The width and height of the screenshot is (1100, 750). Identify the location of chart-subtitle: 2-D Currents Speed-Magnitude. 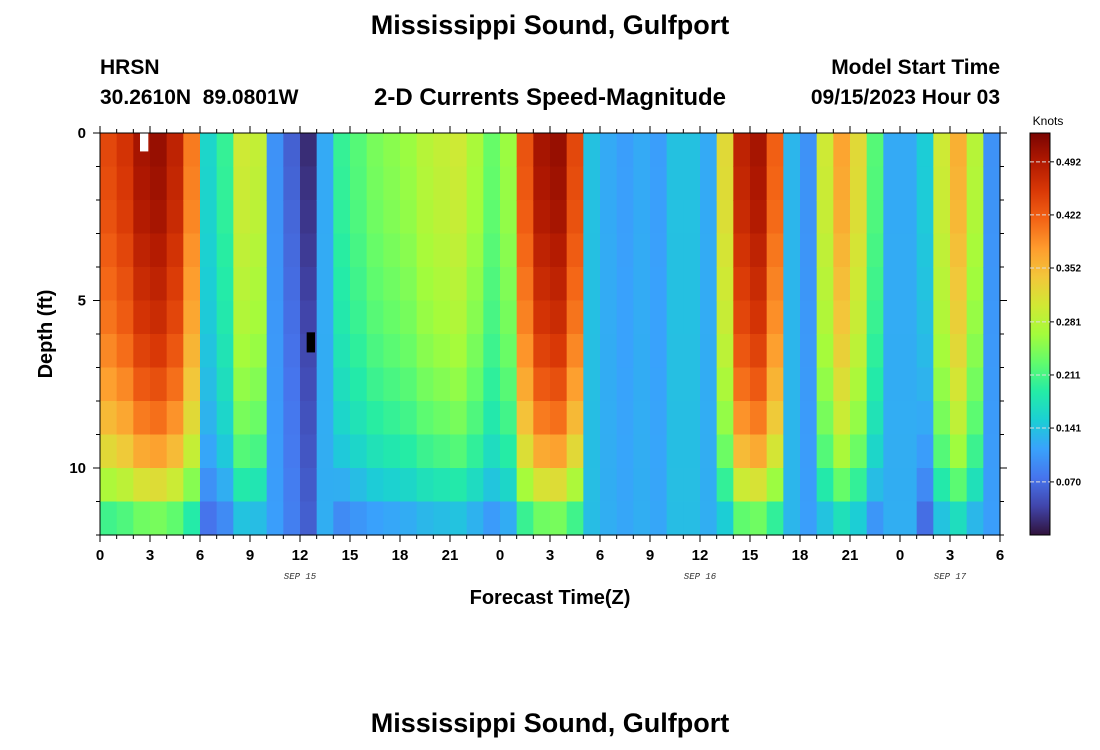
(550, 97).